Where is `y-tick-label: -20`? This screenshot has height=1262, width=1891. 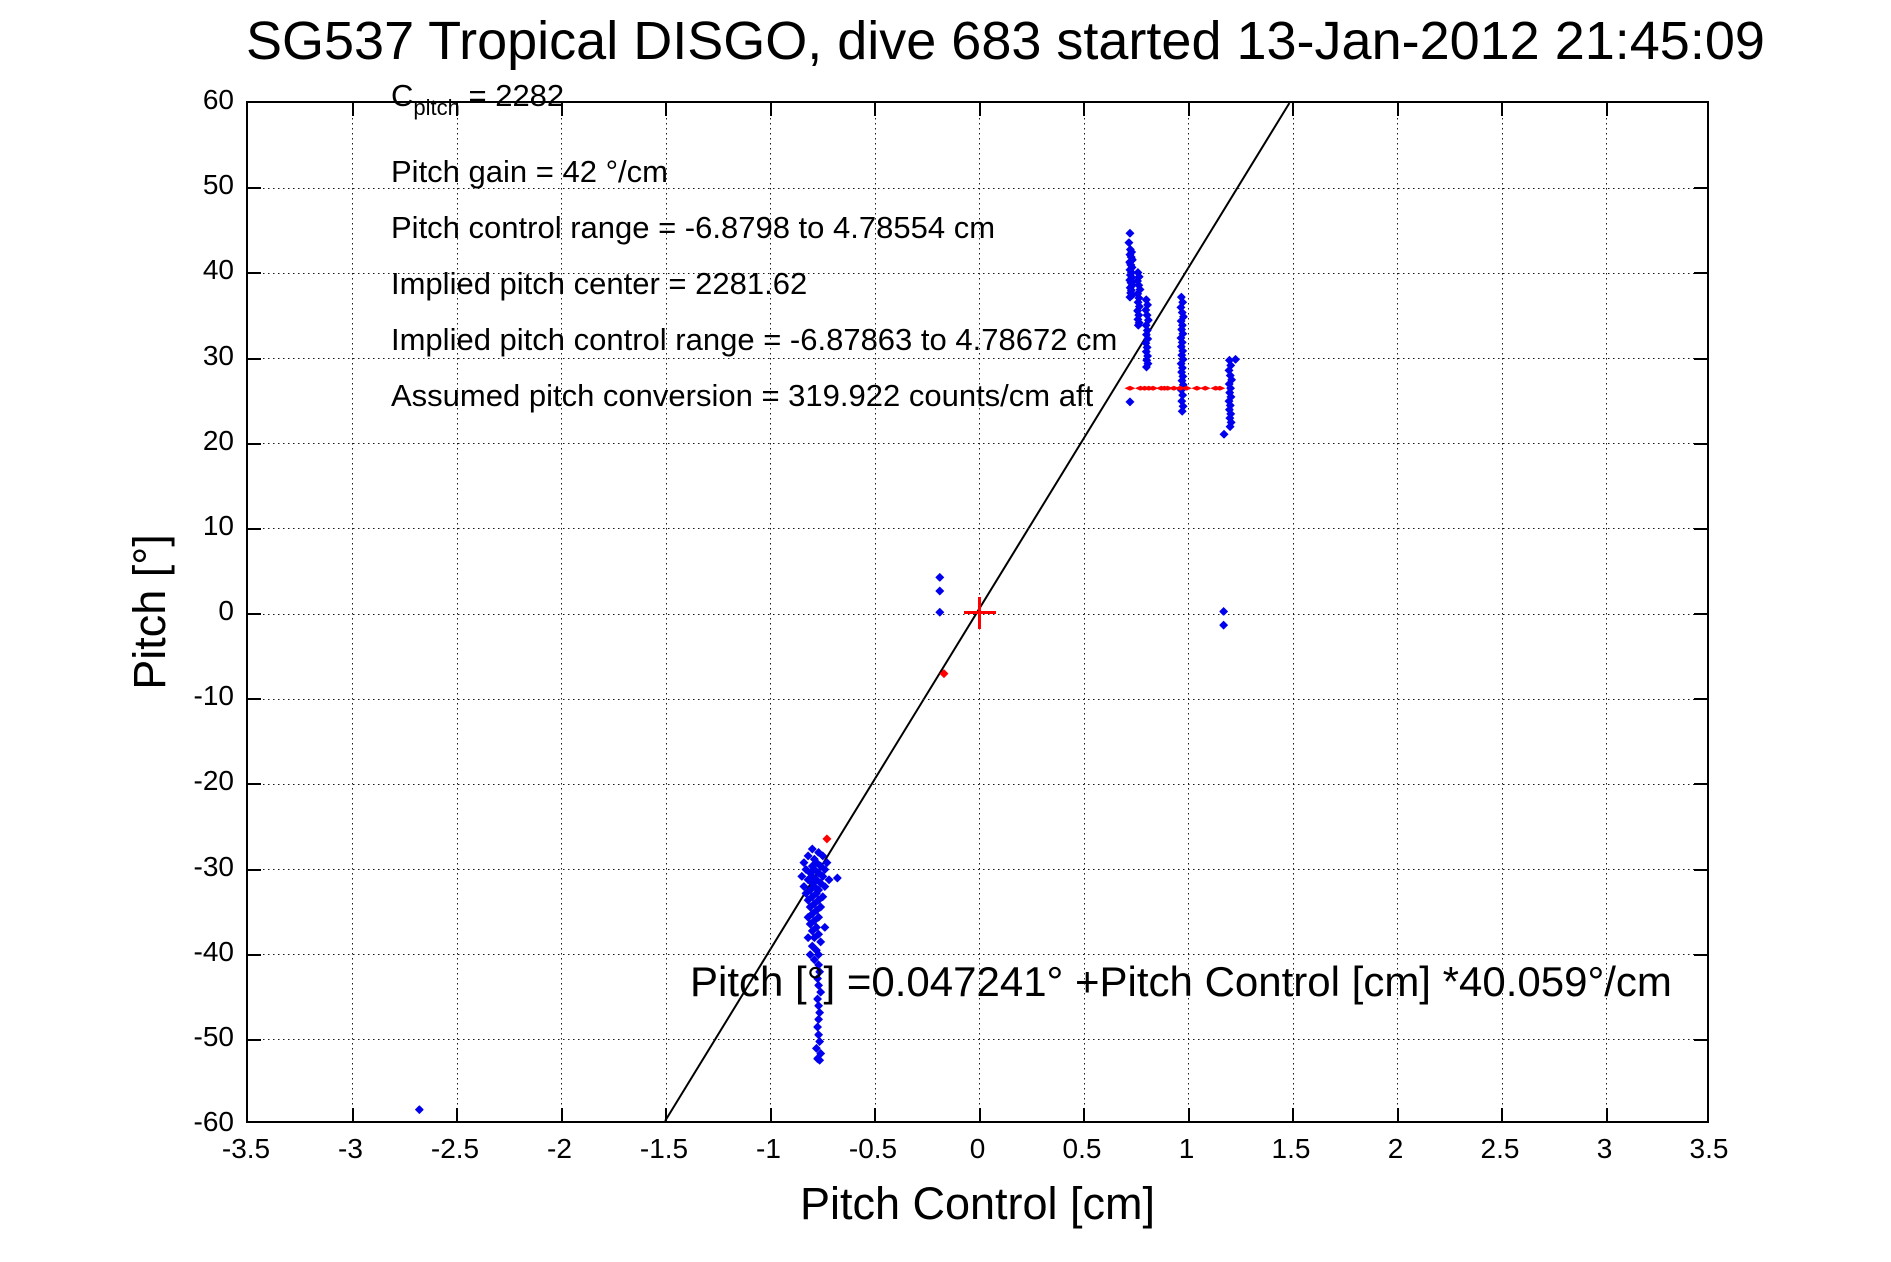
y-tick-label: -20 is located at coordinates (213, 781).